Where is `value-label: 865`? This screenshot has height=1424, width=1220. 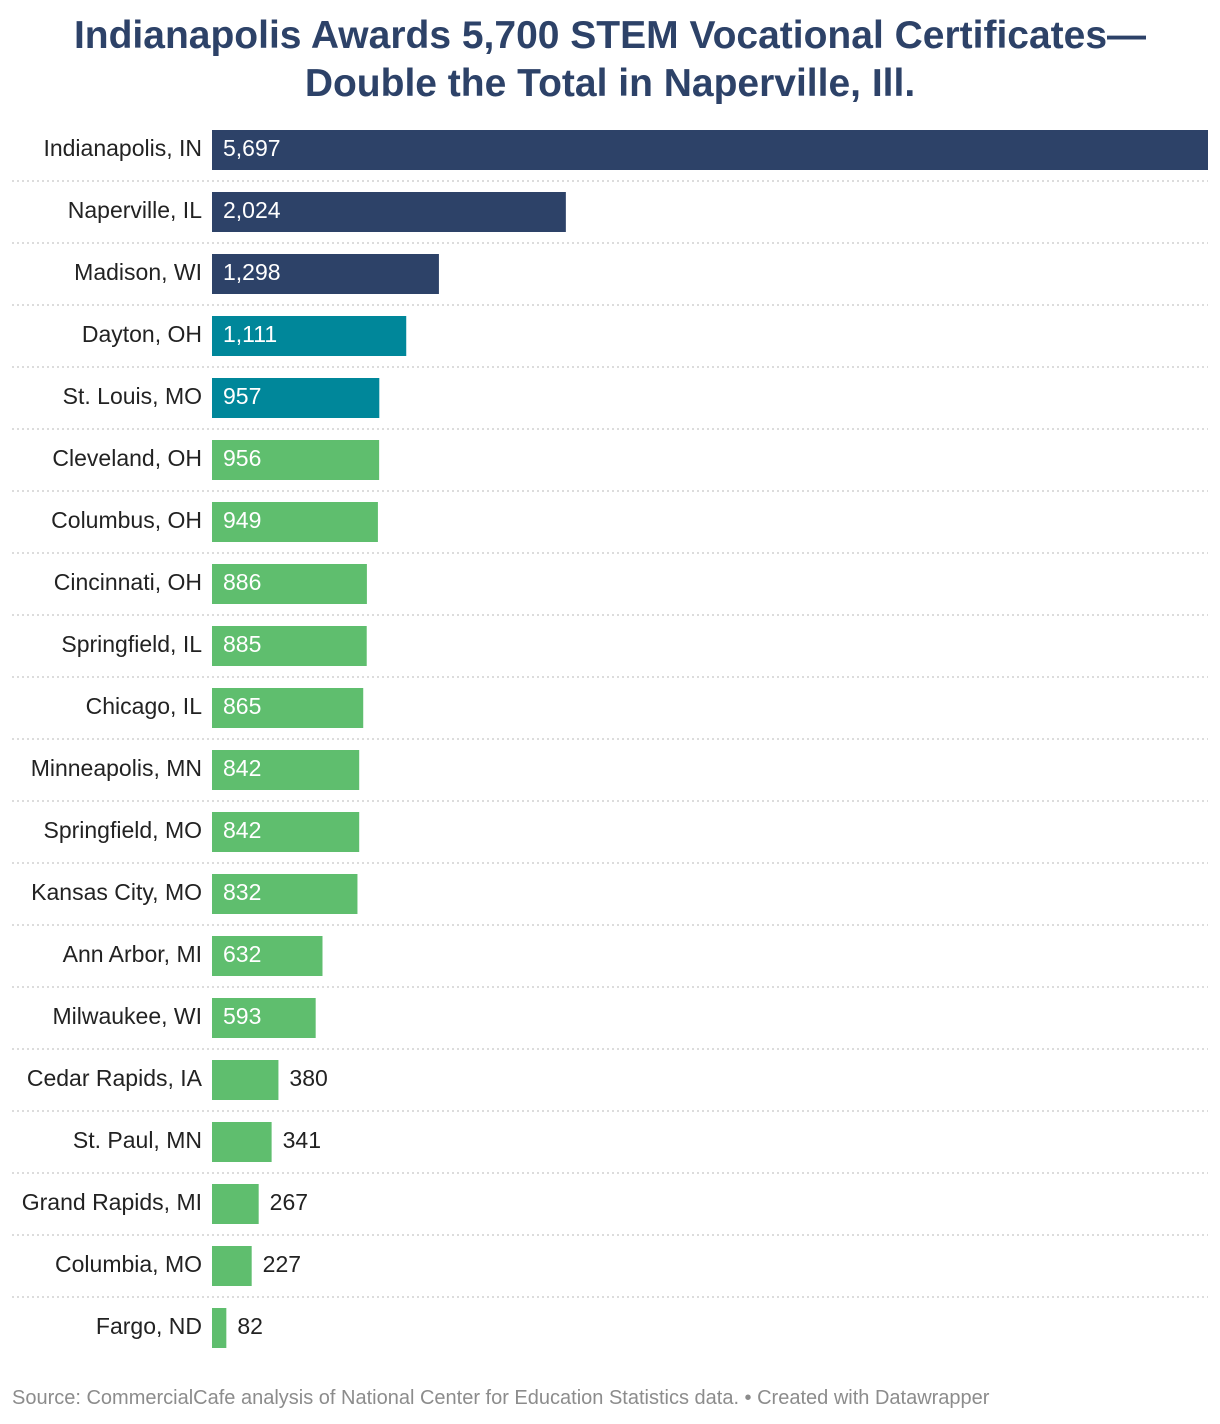
value-label: 865 is located at coordinates (242, 706).